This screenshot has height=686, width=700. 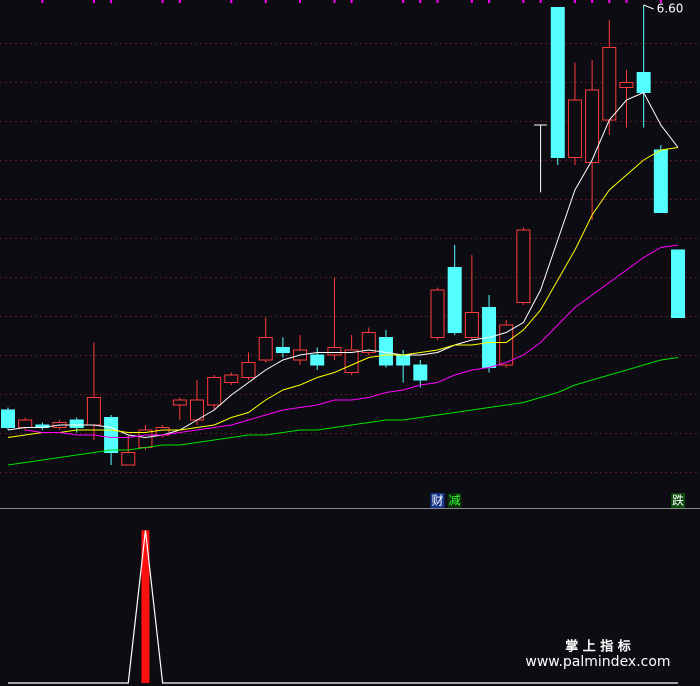 What do you see at coordinates (598, 647) in the screenshot?
I see `watermark-title: 掌 上 指 标` at bounding box center [598, 647].